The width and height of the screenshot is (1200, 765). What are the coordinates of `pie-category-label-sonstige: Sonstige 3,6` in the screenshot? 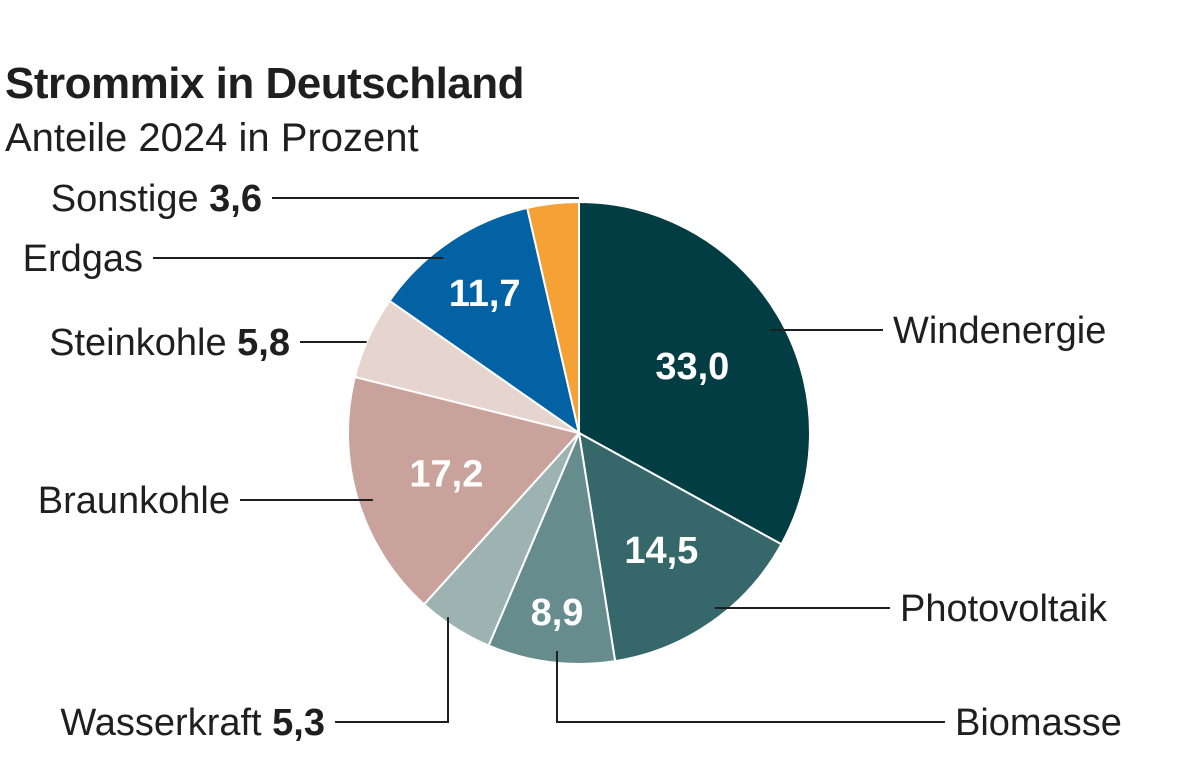 It's located at (156, 199).